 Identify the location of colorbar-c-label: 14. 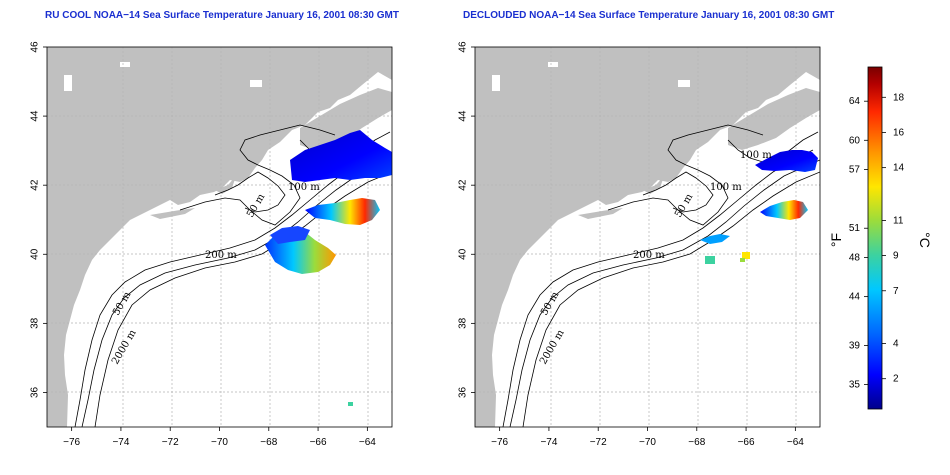
(899, 168).